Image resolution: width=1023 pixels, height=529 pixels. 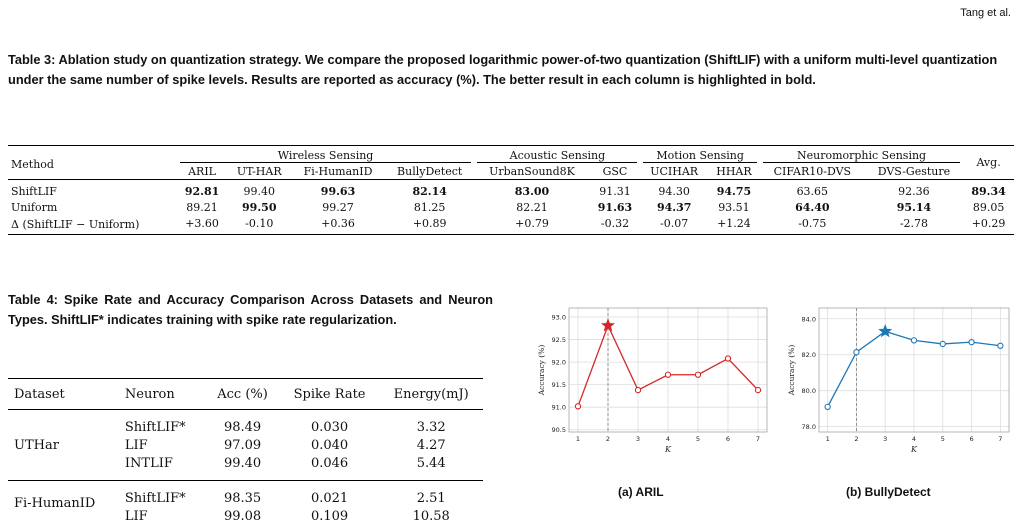 What do you see at coordinates (532, 207) in the screenshot?
I see `table3-value-cell: 82.21` at bounding box center [532, 207].